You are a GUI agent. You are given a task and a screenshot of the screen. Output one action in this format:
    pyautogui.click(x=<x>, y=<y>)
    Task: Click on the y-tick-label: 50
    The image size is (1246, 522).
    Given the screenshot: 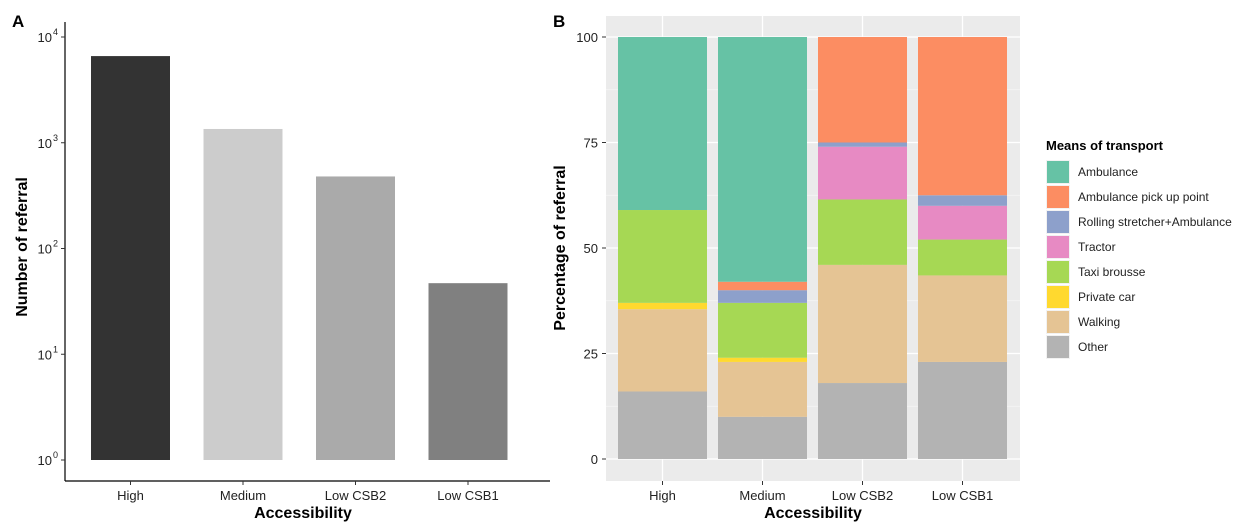 What is the action you would take?
    pyautogui.click(x=591, y=248)
    